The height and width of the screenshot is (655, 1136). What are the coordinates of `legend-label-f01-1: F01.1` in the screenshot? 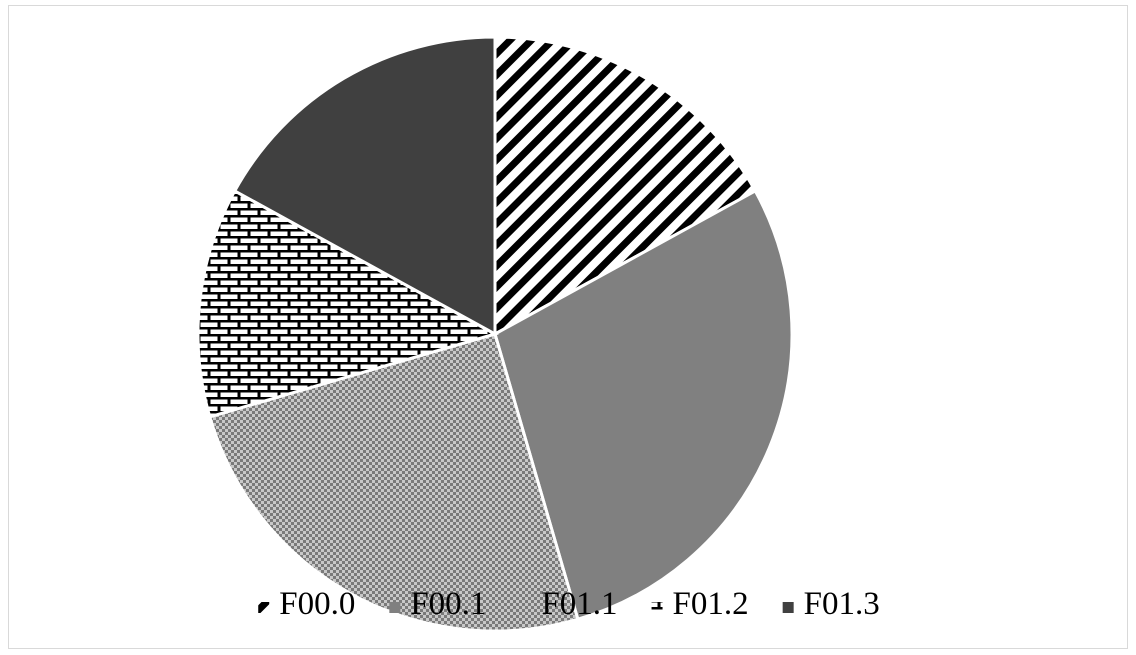 It's located at (579, 604).